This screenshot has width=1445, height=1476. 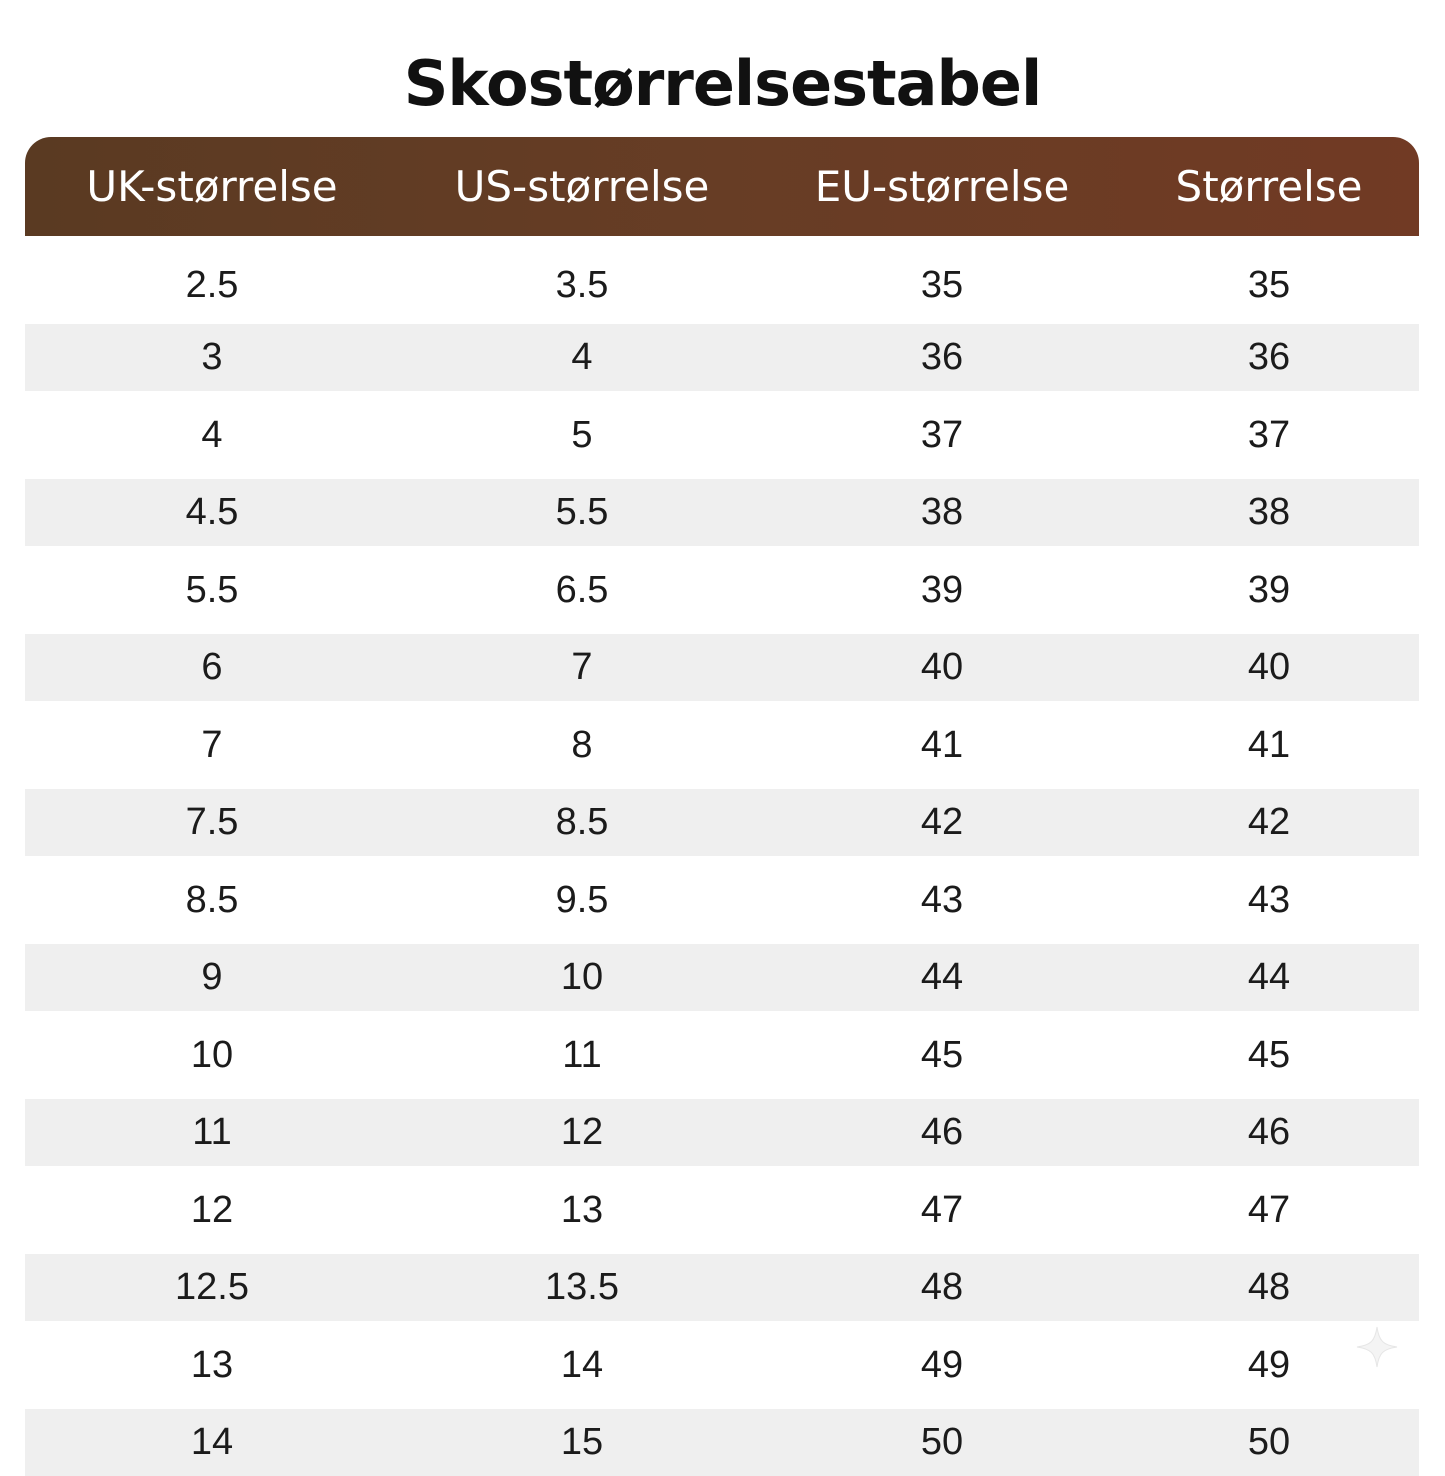 I want to click on cell-uk: 8.5, so click(x=212, y=899).